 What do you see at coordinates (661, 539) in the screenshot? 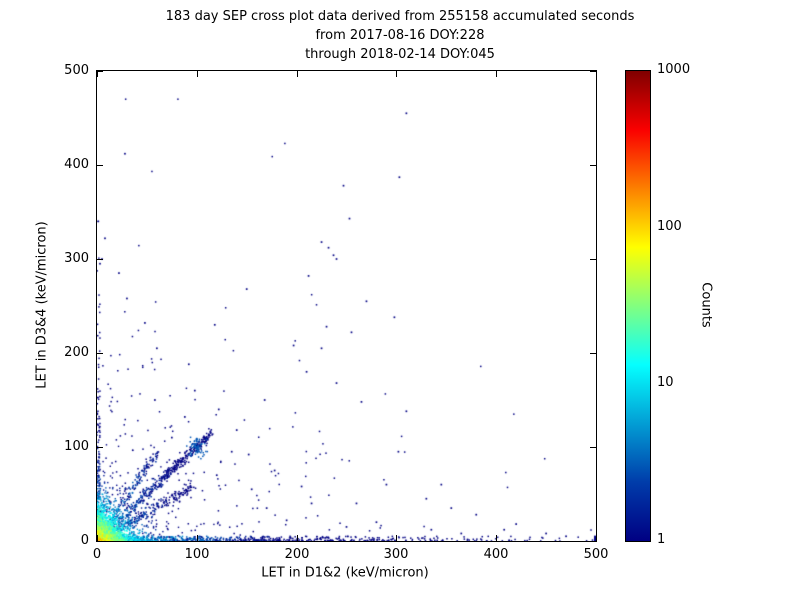
I see `colorbar-tick-label: 1` at bounding box center [661, 539].